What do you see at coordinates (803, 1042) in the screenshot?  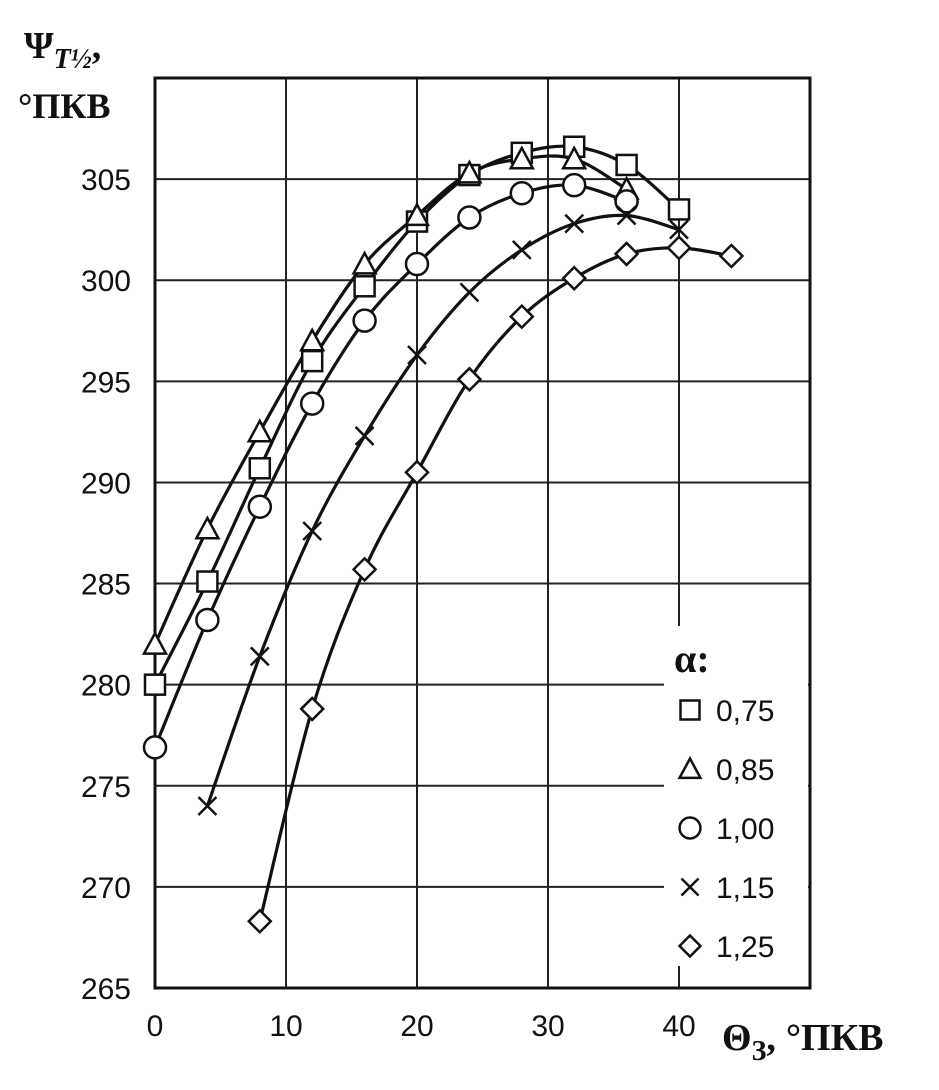 I see `x-axis-title: ΘЗ, °ПКВ` at bounding box center [803, 1042].